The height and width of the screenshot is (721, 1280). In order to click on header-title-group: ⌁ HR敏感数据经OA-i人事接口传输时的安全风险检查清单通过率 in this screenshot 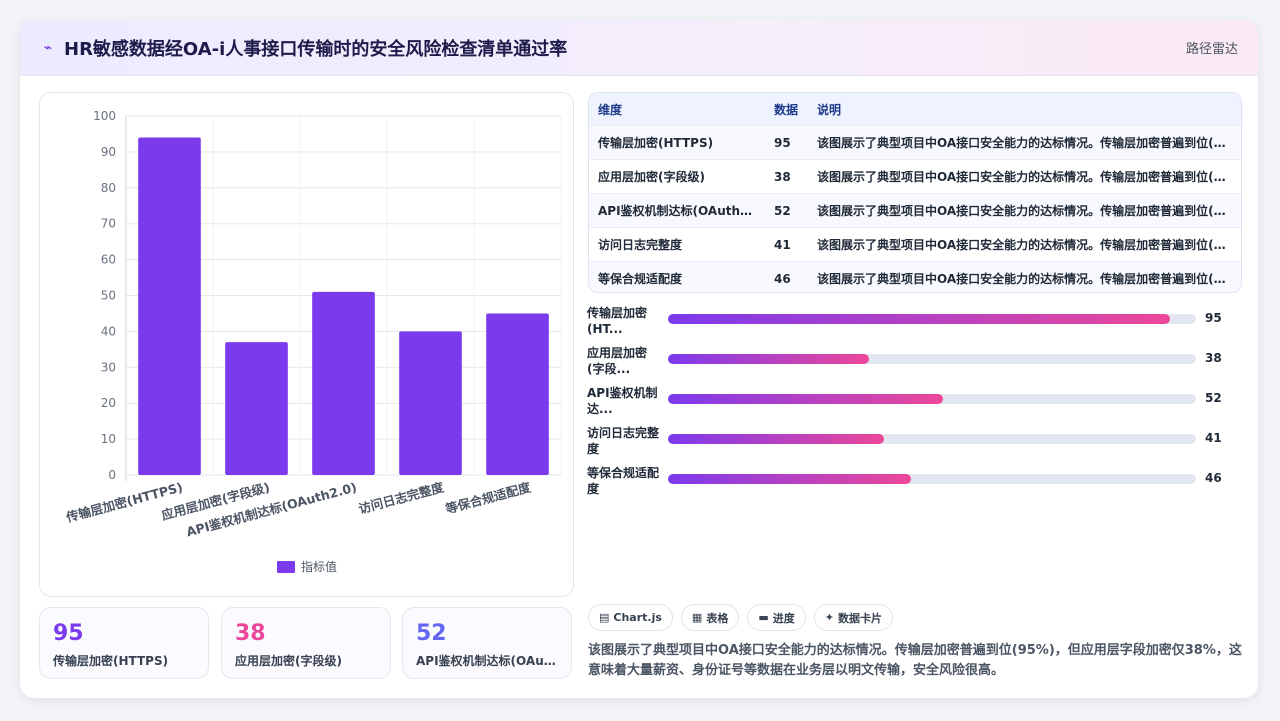, I will do `click(304, 48)`.